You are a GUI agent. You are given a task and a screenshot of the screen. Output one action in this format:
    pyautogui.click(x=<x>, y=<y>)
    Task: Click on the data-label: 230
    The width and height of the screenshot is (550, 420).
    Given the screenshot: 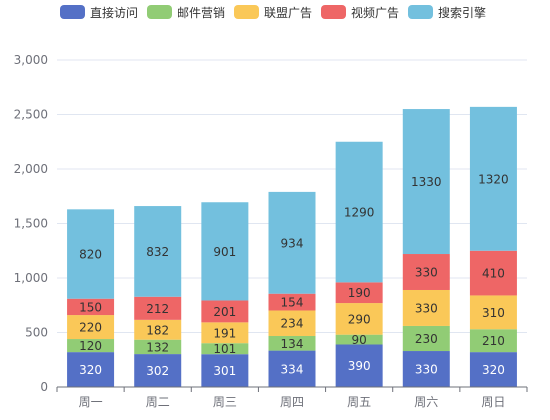 What is the action you would take?
    pyautogui.click(x=426, y=339)
    